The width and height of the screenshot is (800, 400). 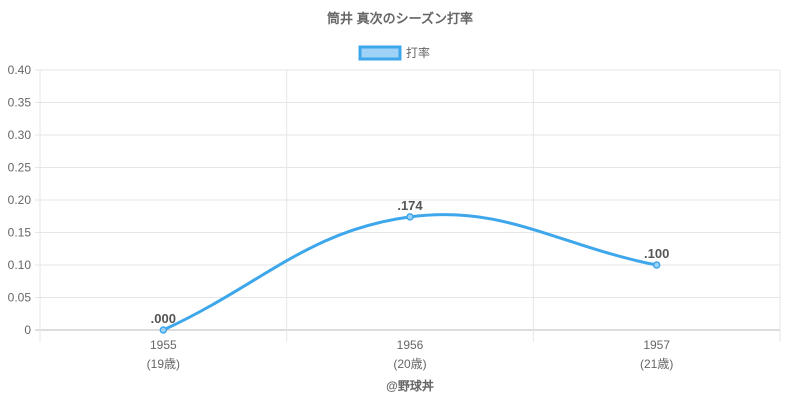 What do you see at coordinates (410, 345) in the screenshot?
I see `x-tick-label: 1956` at bounding box center [410, 345].